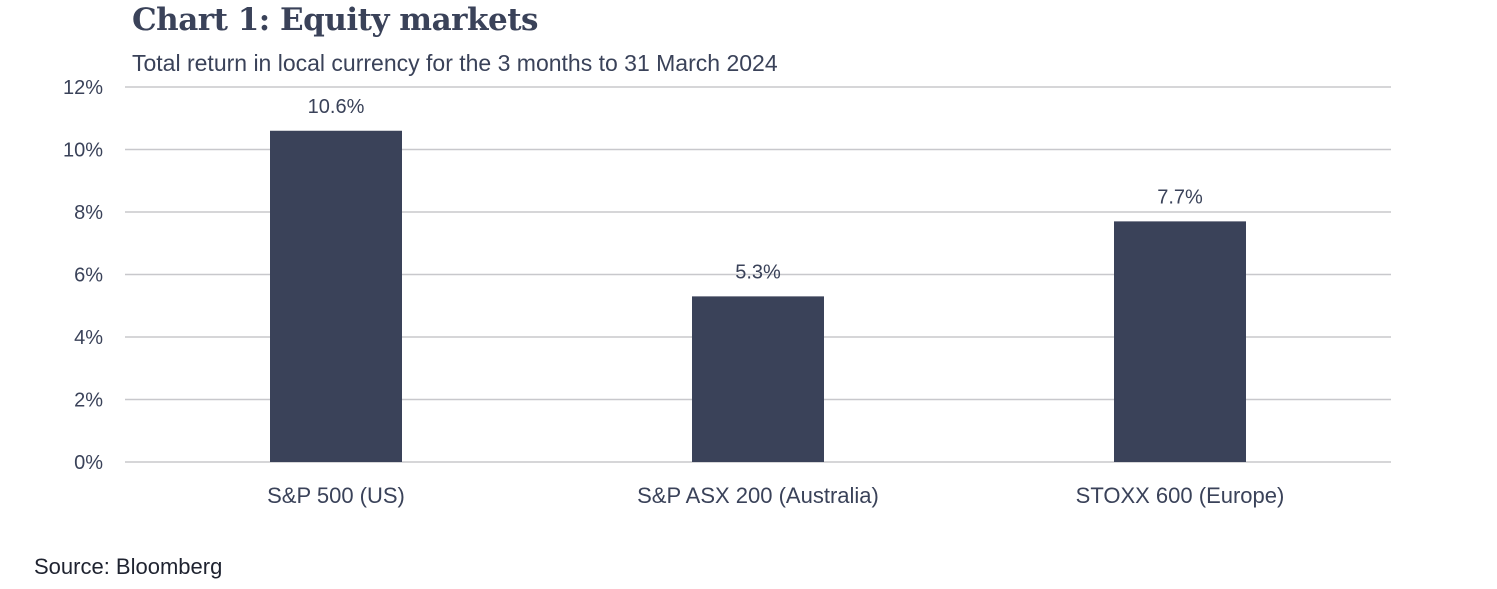  Describe the element at coordinates (1180, 495) in the screenshot. I see `x-category-label: STOXX 600 (Europe)` at that location.